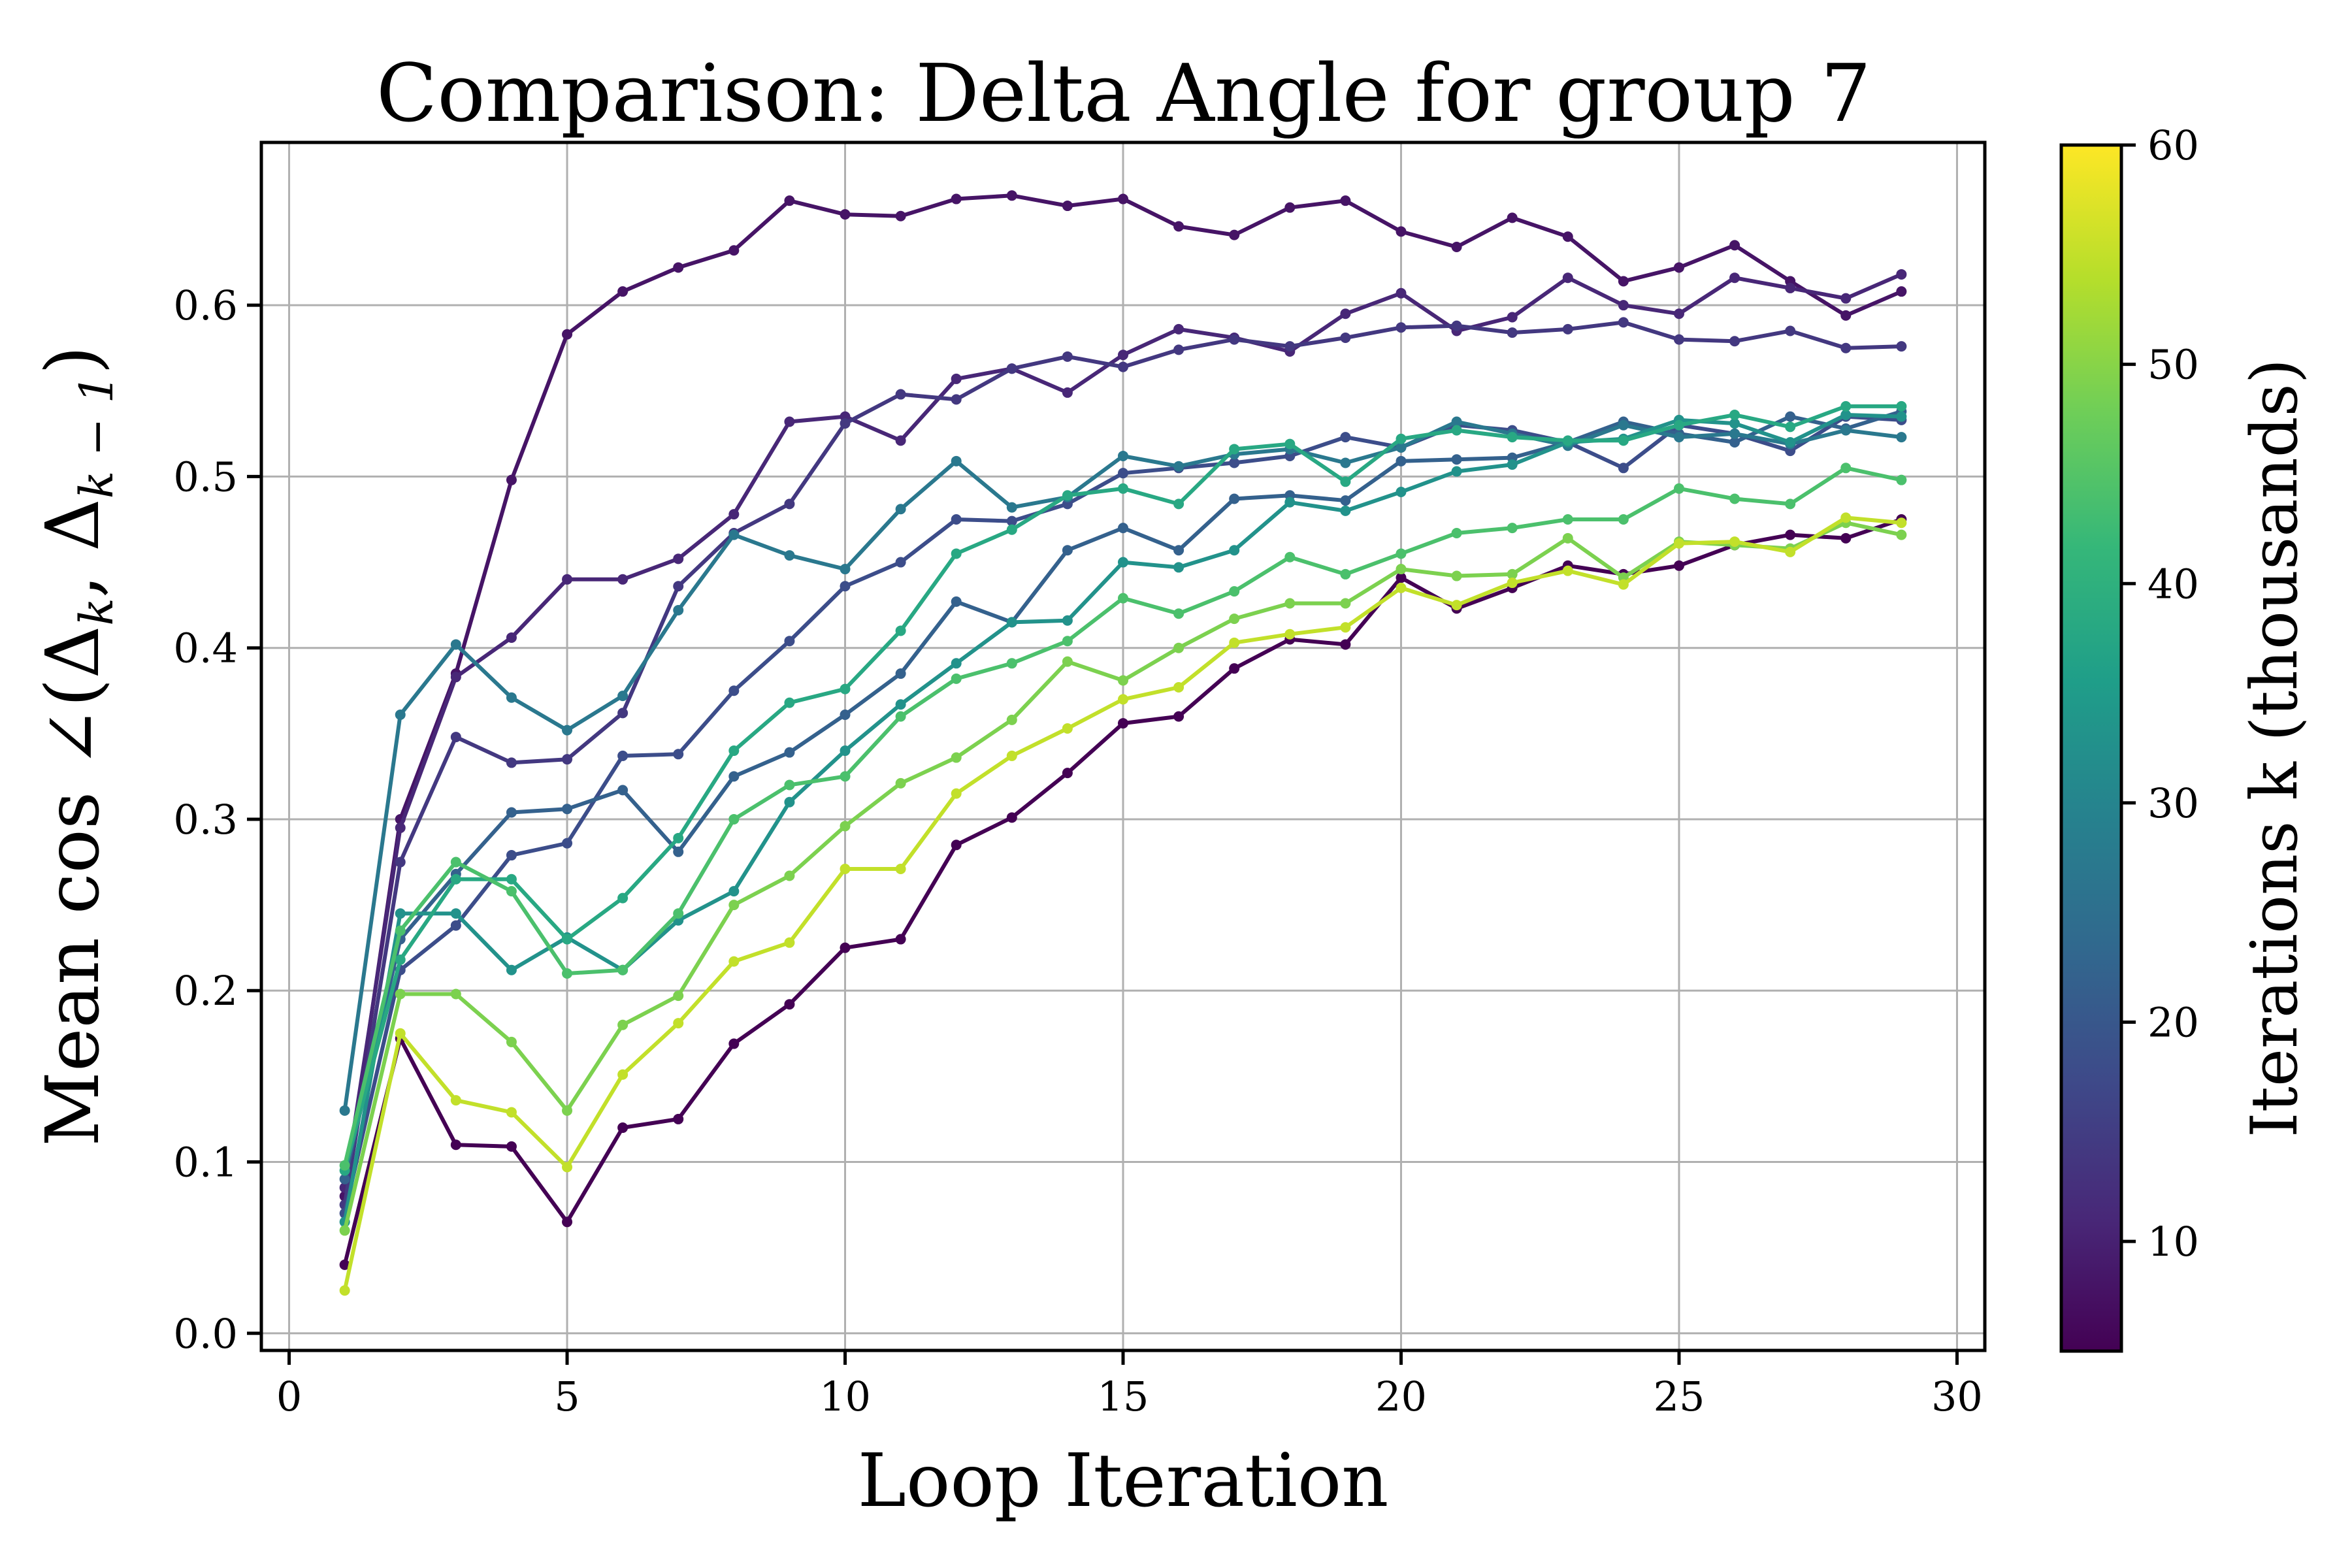 This screenshot has width=2352, height=1568. I want to click on x-axis: 0 5 10 15 20 25 30, so click(1129, 1385).